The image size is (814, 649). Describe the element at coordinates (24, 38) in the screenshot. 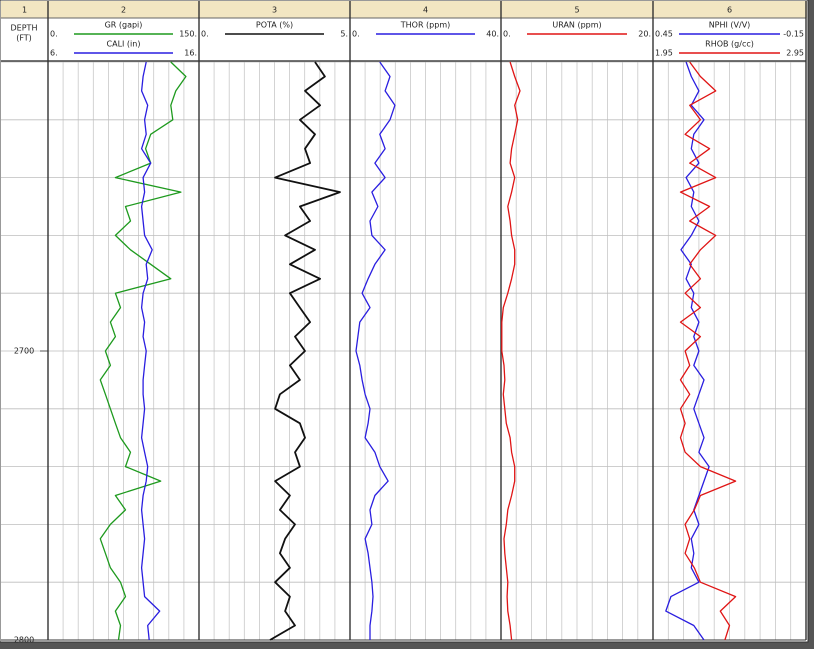

I see `depth-unit: (FT)` at that location.